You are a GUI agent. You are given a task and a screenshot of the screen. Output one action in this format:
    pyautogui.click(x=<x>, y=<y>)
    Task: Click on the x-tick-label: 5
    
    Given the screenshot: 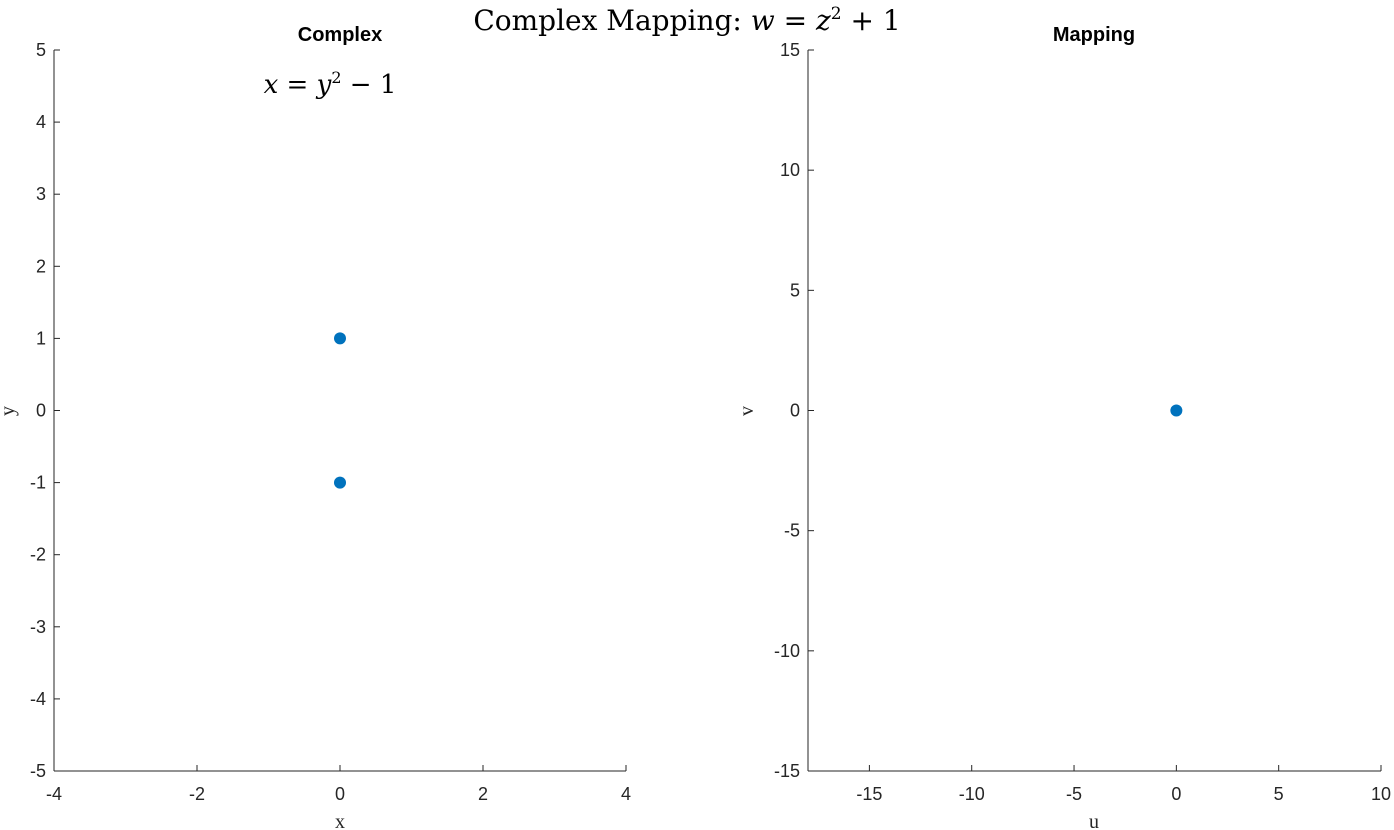 What is the action you would take?
    pyautogui.click(x=1279, y=794)
    